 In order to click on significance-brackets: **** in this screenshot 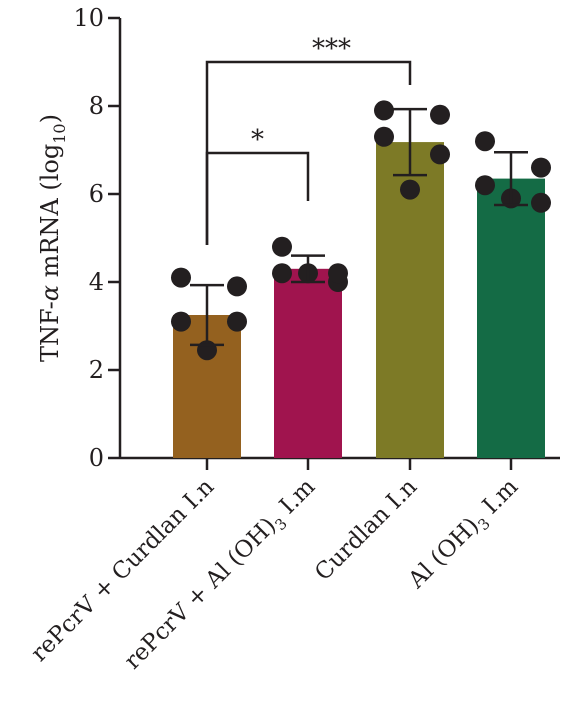, I will do `click(308, 139)`.